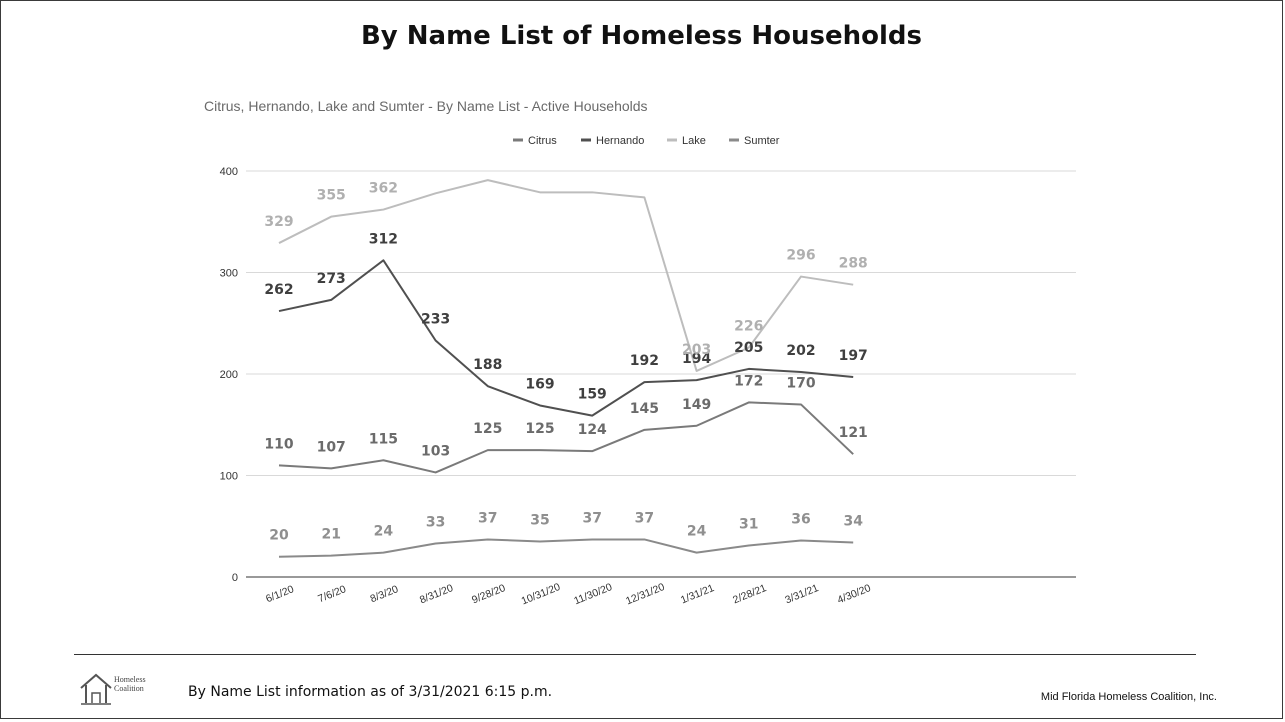 The height and width of the screenshot is (722, 1285). Describe the element at coordinates (130, 679) in the screenshot. I see `logo-line-1: Homeless` at that location.